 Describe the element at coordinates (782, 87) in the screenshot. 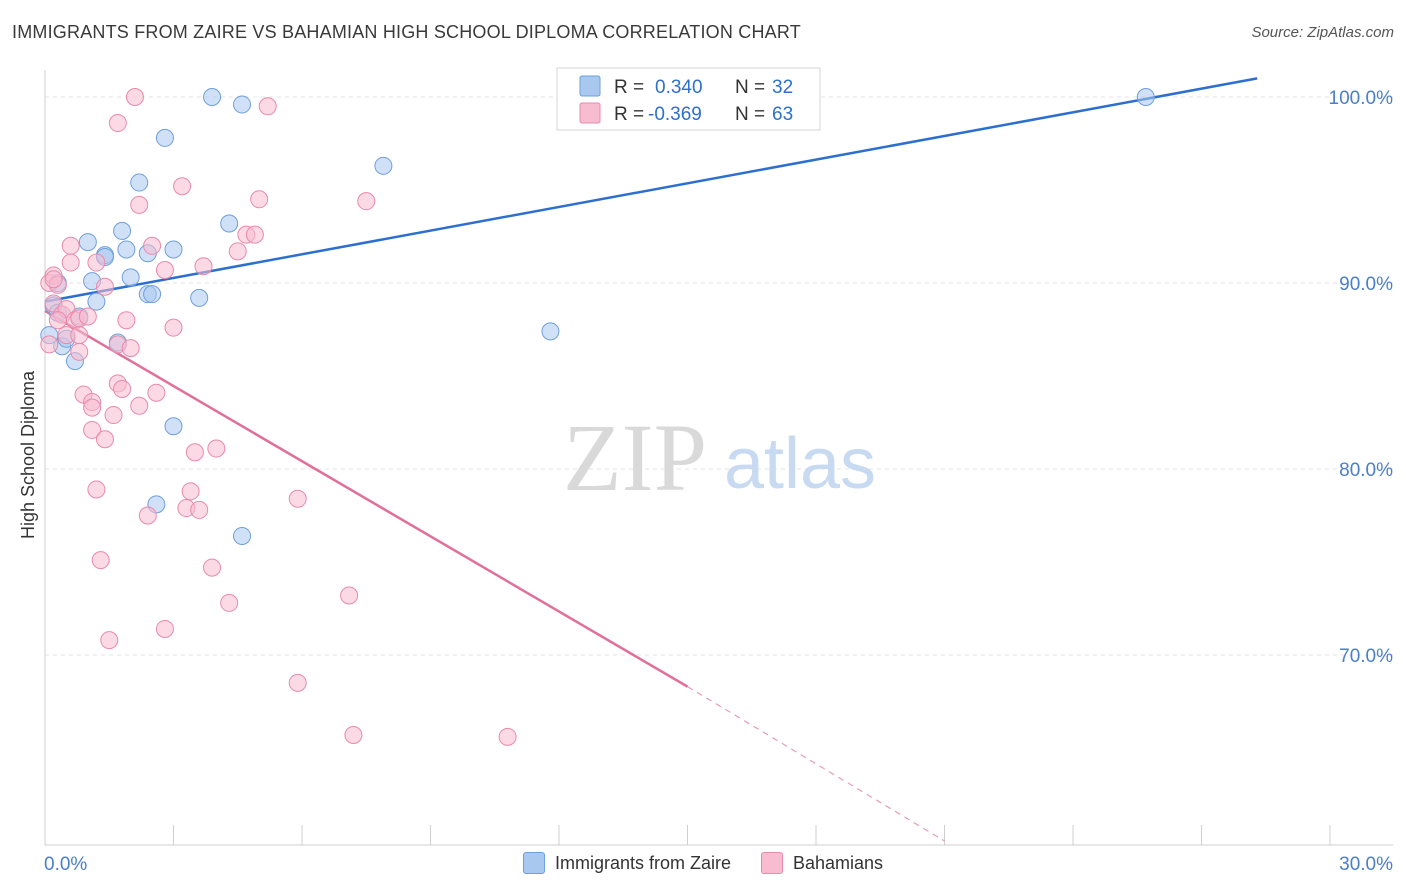

I see `legend-n-value: 32` at that location.